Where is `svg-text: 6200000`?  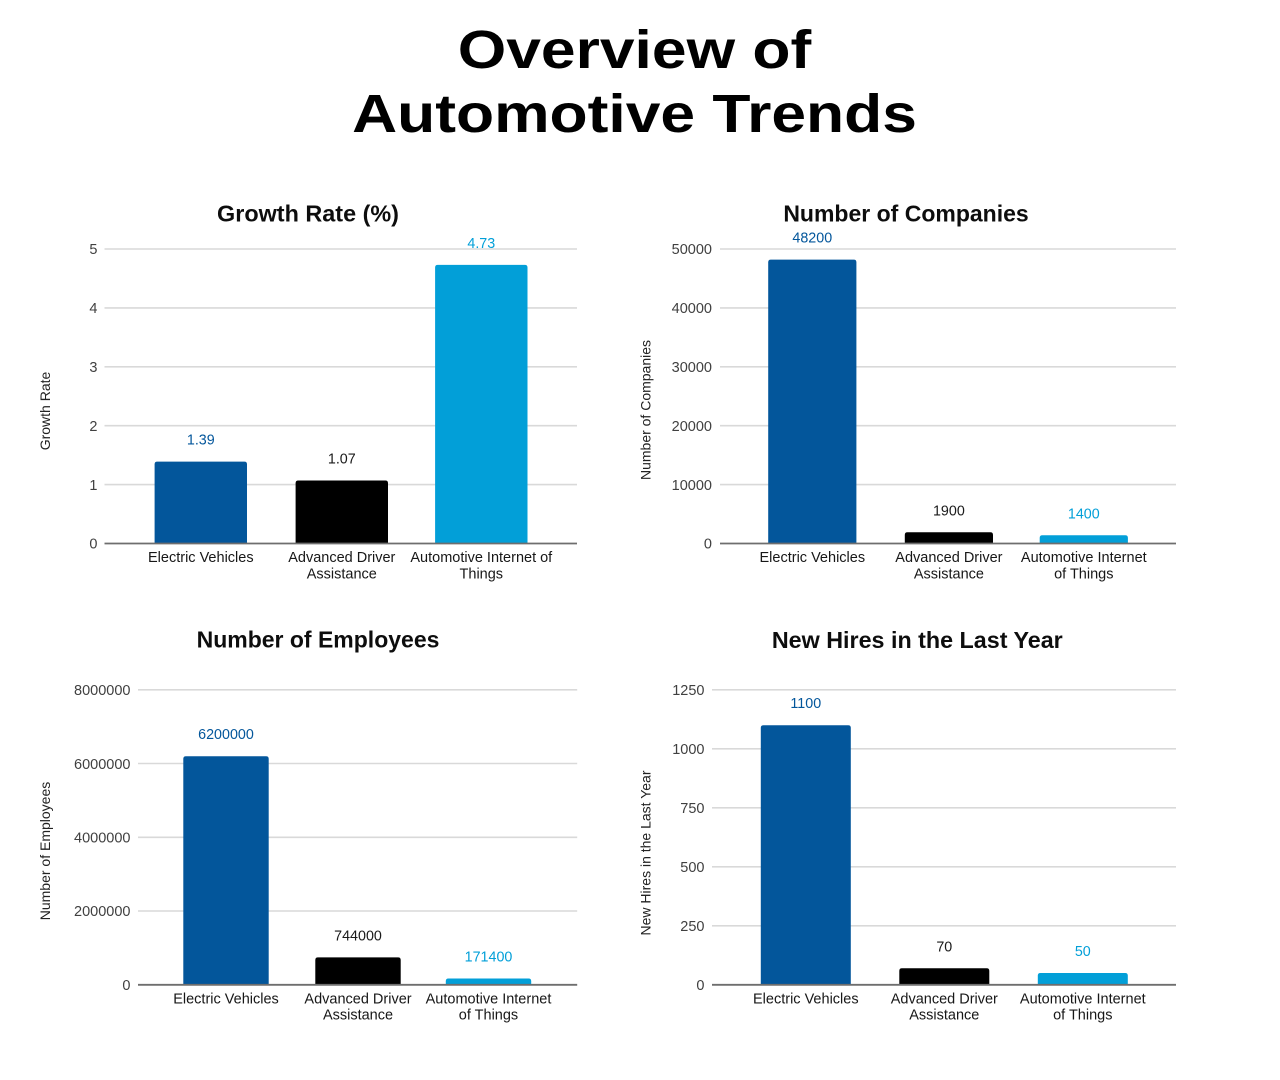
svg-text: 6200000 is located at coordinates (226, 735).